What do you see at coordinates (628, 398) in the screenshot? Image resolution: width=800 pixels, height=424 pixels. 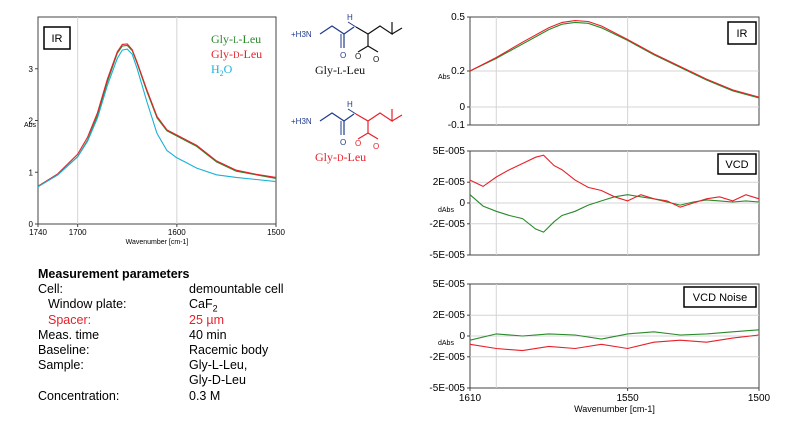 I see `x-tick-label: 1550` at bounding box center [628, 398].